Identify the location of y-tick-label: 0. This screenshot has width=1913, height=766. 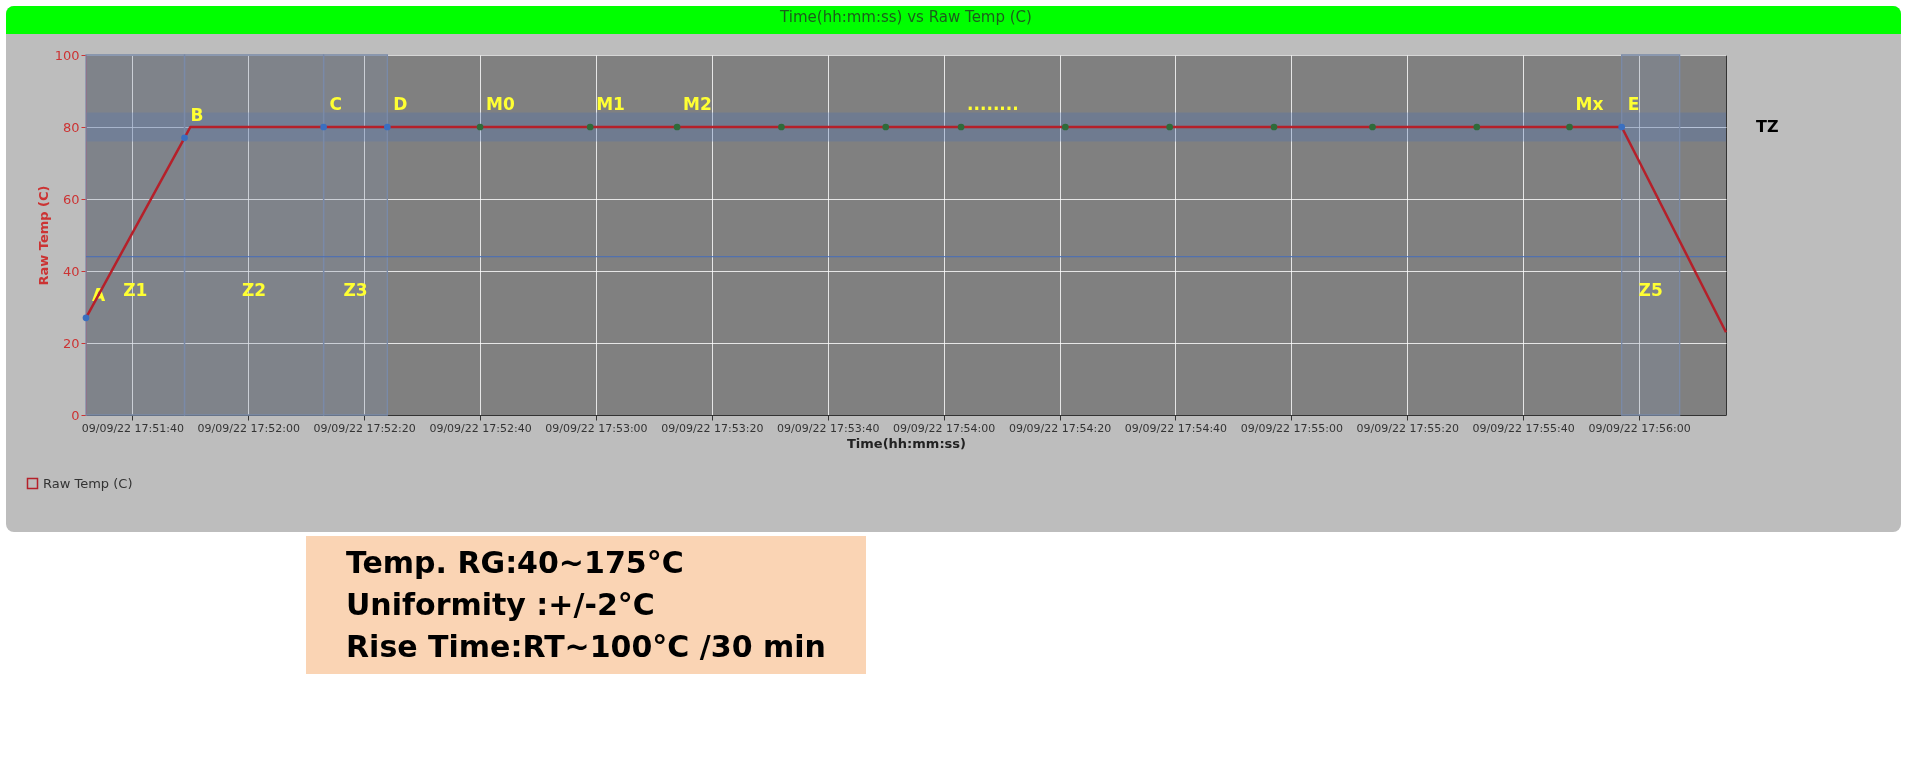
(75, 415).